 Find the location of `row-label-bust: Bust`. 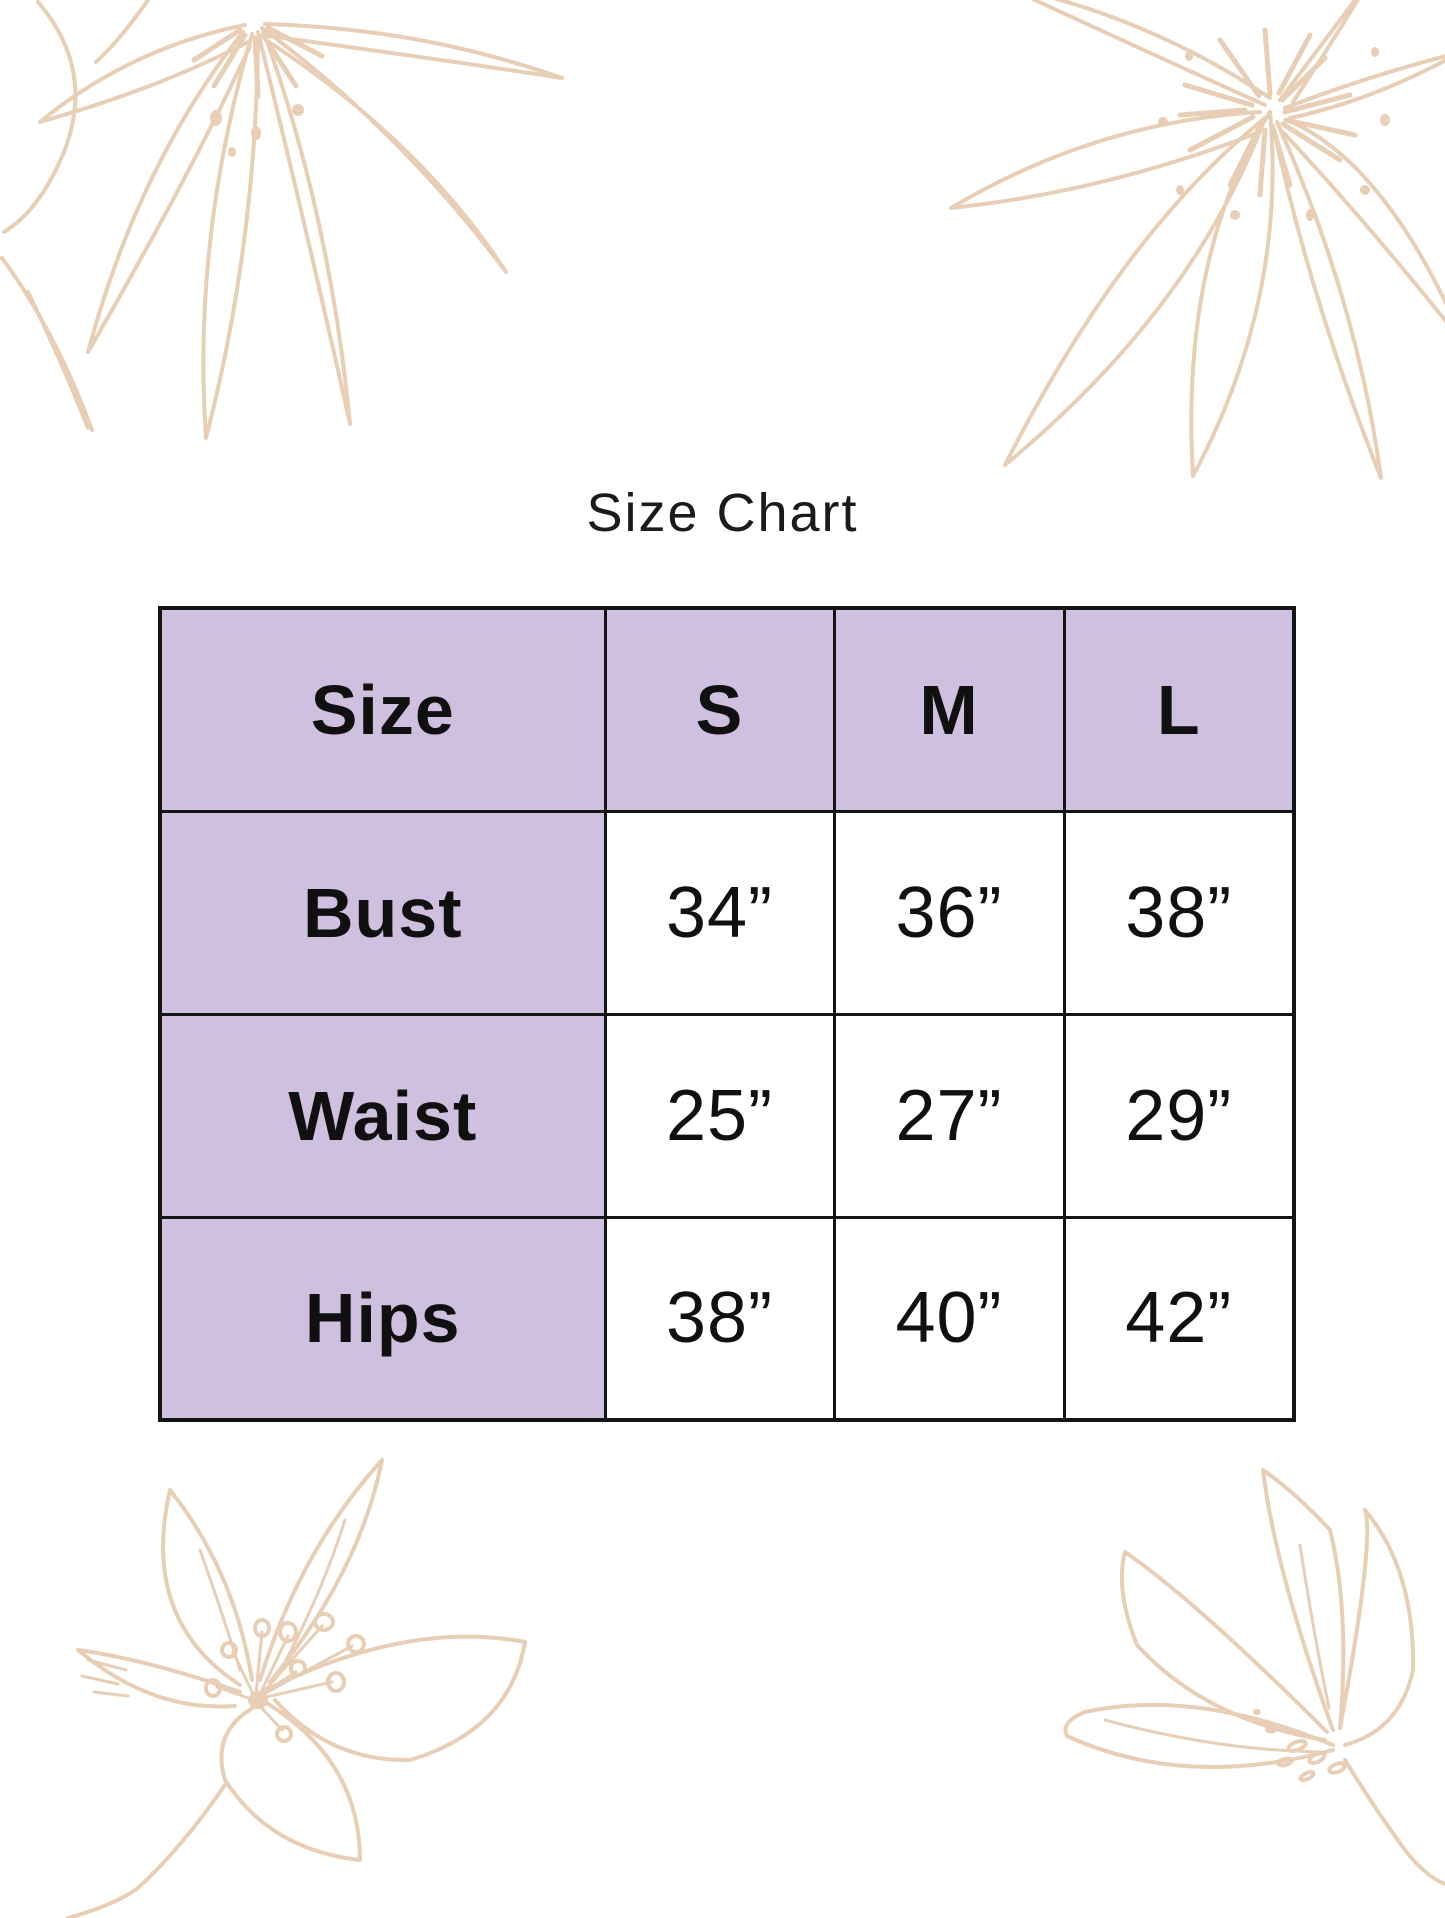

row-label-bust: Bust is located at coordinates (382, 912).